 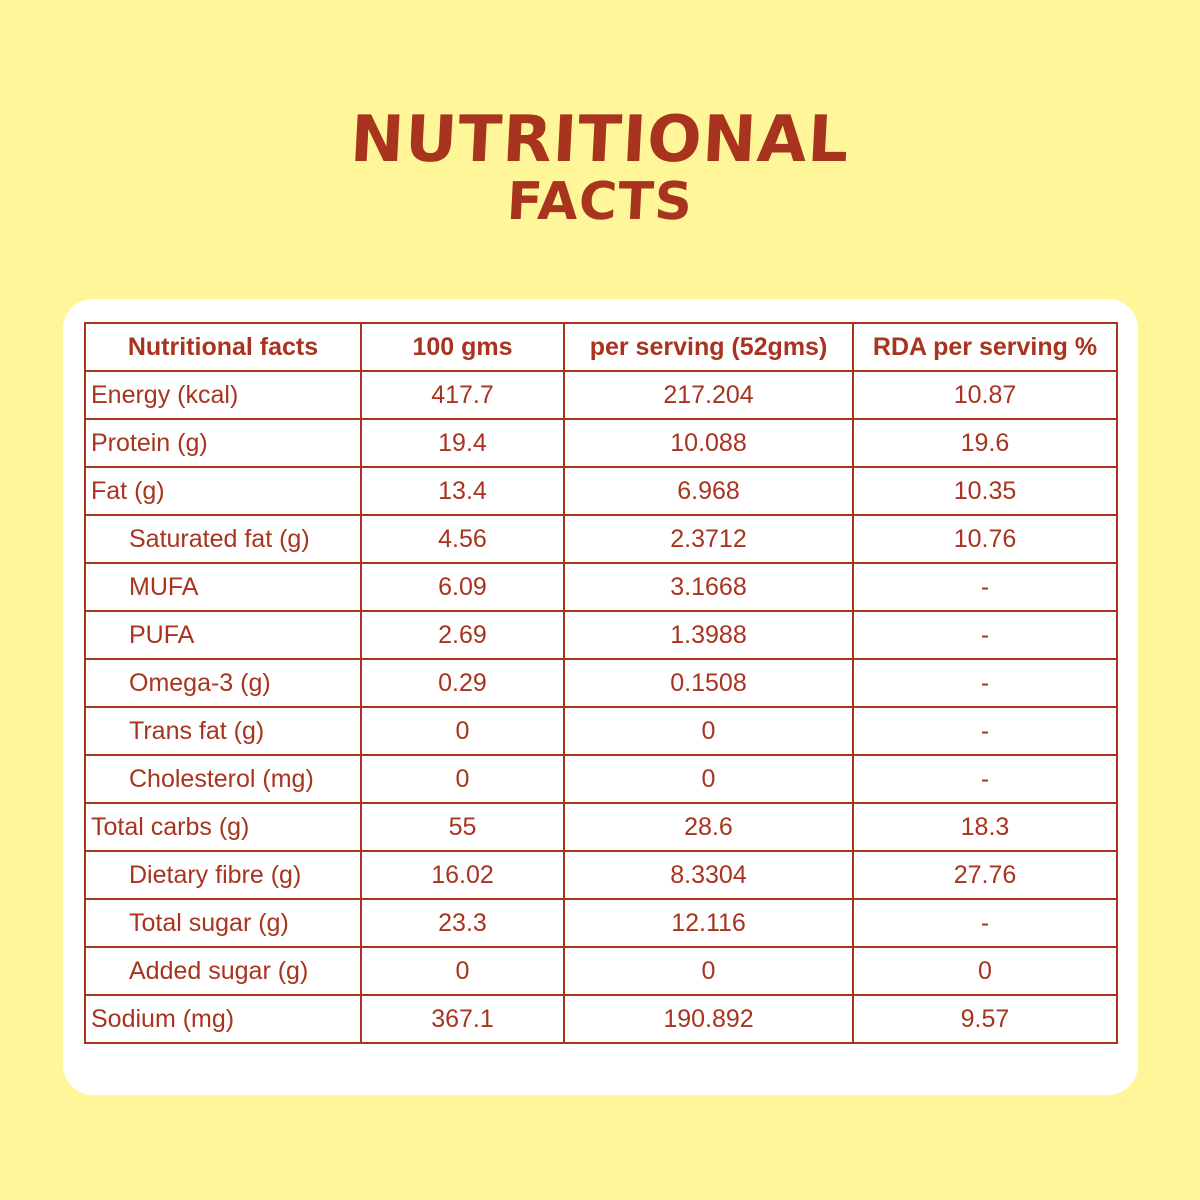 I want to click on nutrient-name-cell: MUFA, so click(x=223, y=587).